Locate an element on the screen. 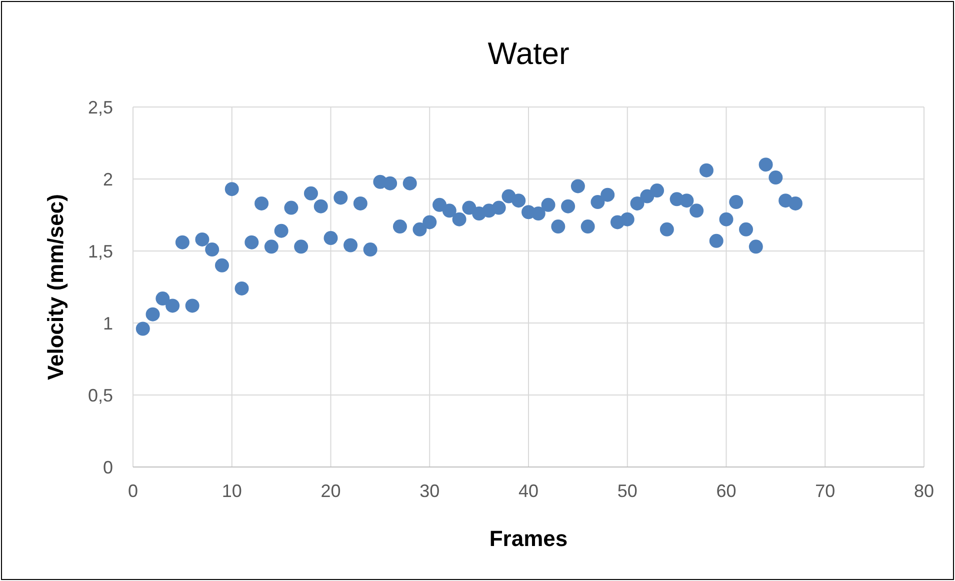 Image resolution: width=955 pixels, height=581 pixels. y-tick-label: 2,5 is located at coordinates (100, 107).